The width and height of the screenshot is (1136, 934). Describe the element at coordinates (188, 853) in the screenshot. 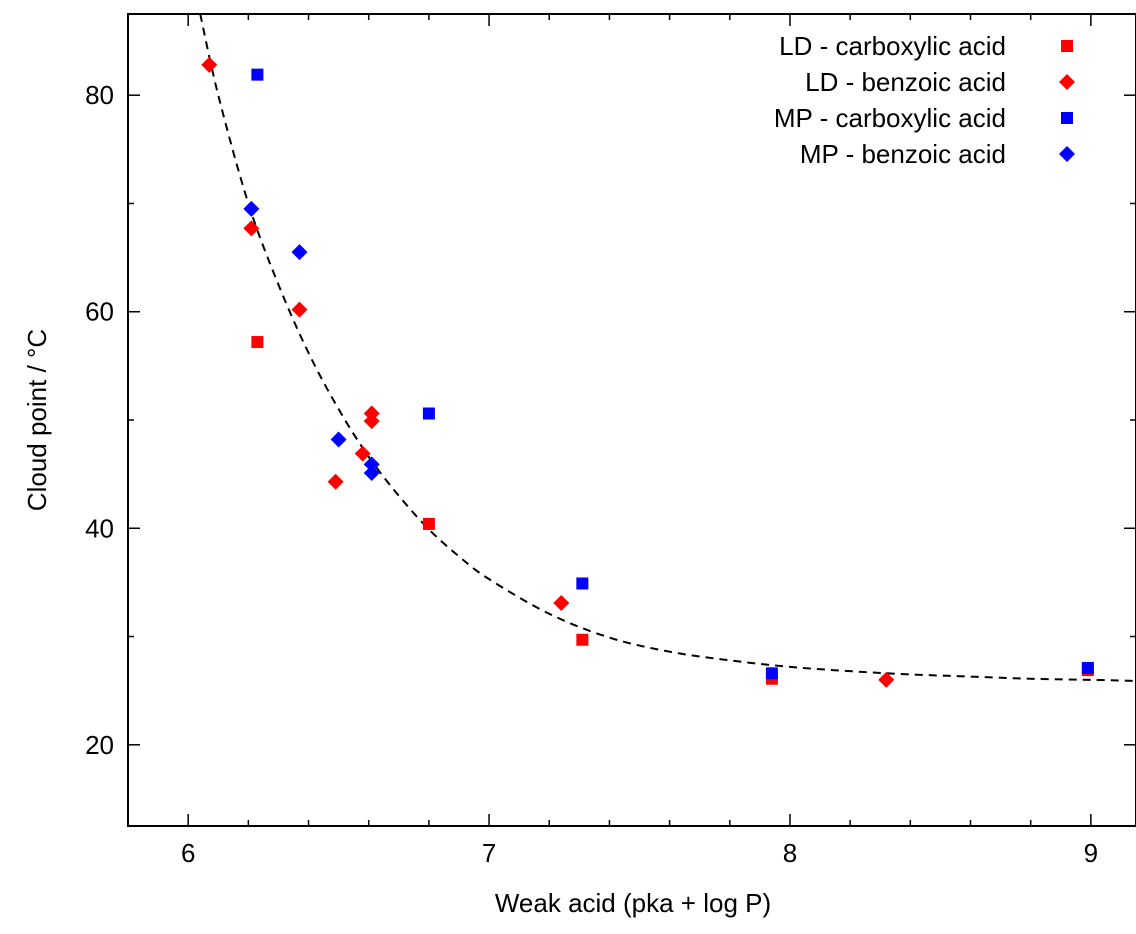

I see `x-tick-label: 6` at that location.